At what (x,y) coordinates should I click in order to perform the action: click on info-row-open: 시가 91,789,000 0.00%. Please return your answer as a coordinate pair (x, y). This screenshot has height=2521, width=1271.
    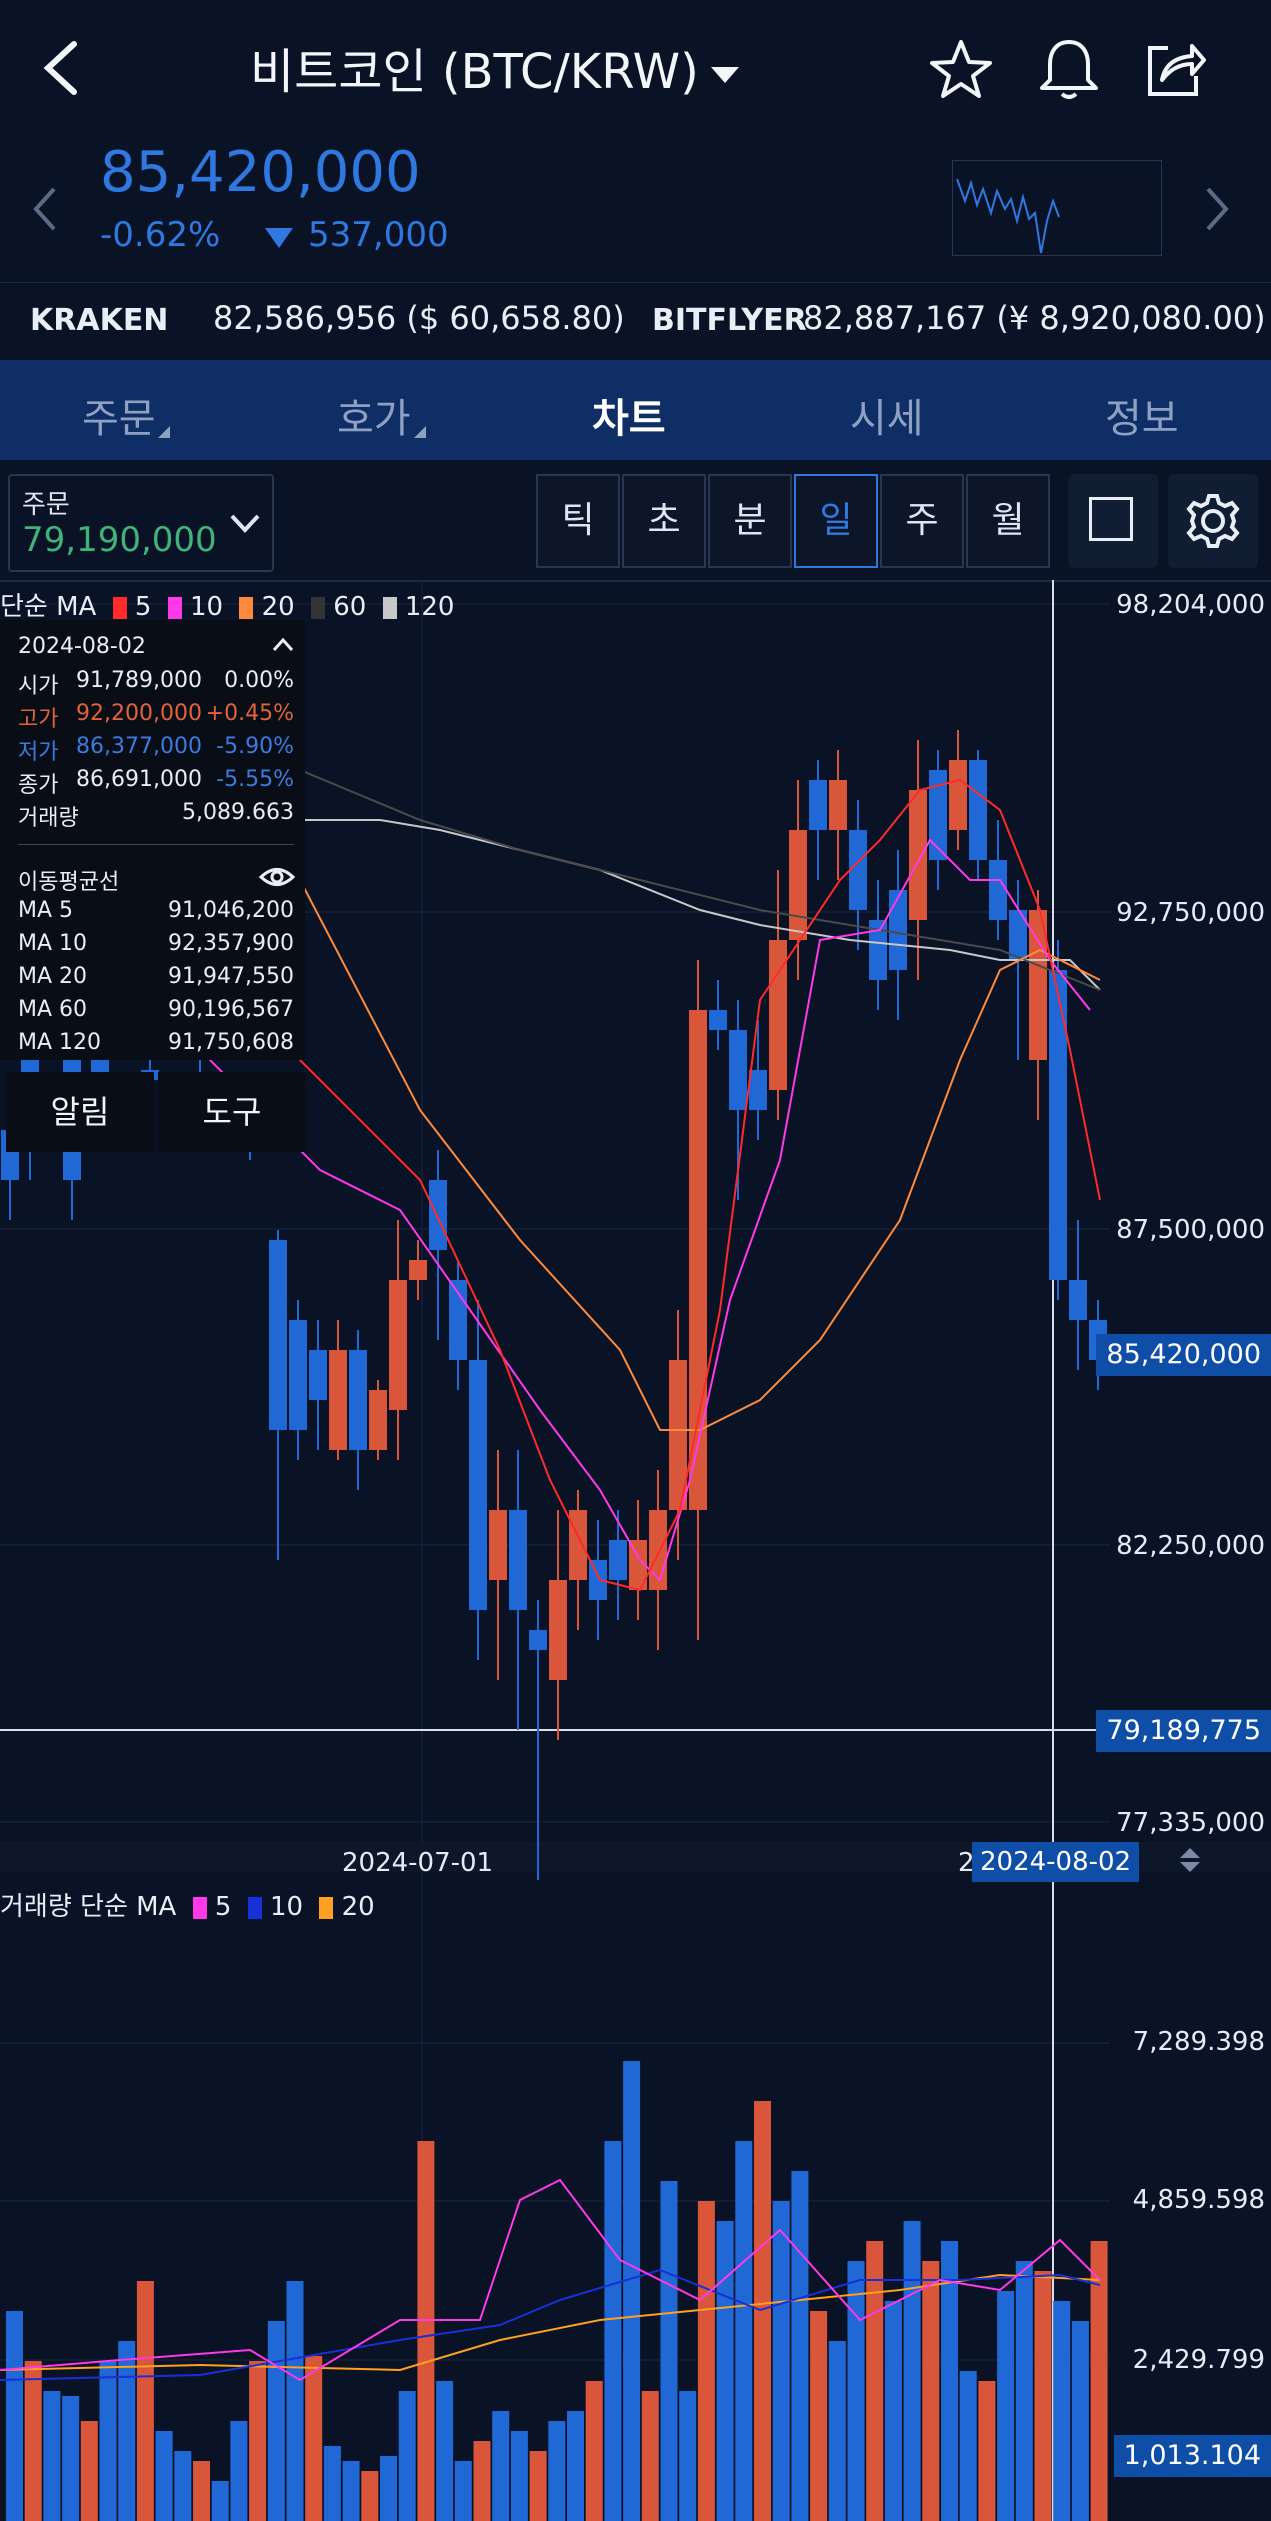
    Looking at the image, I should click on (158, 684).